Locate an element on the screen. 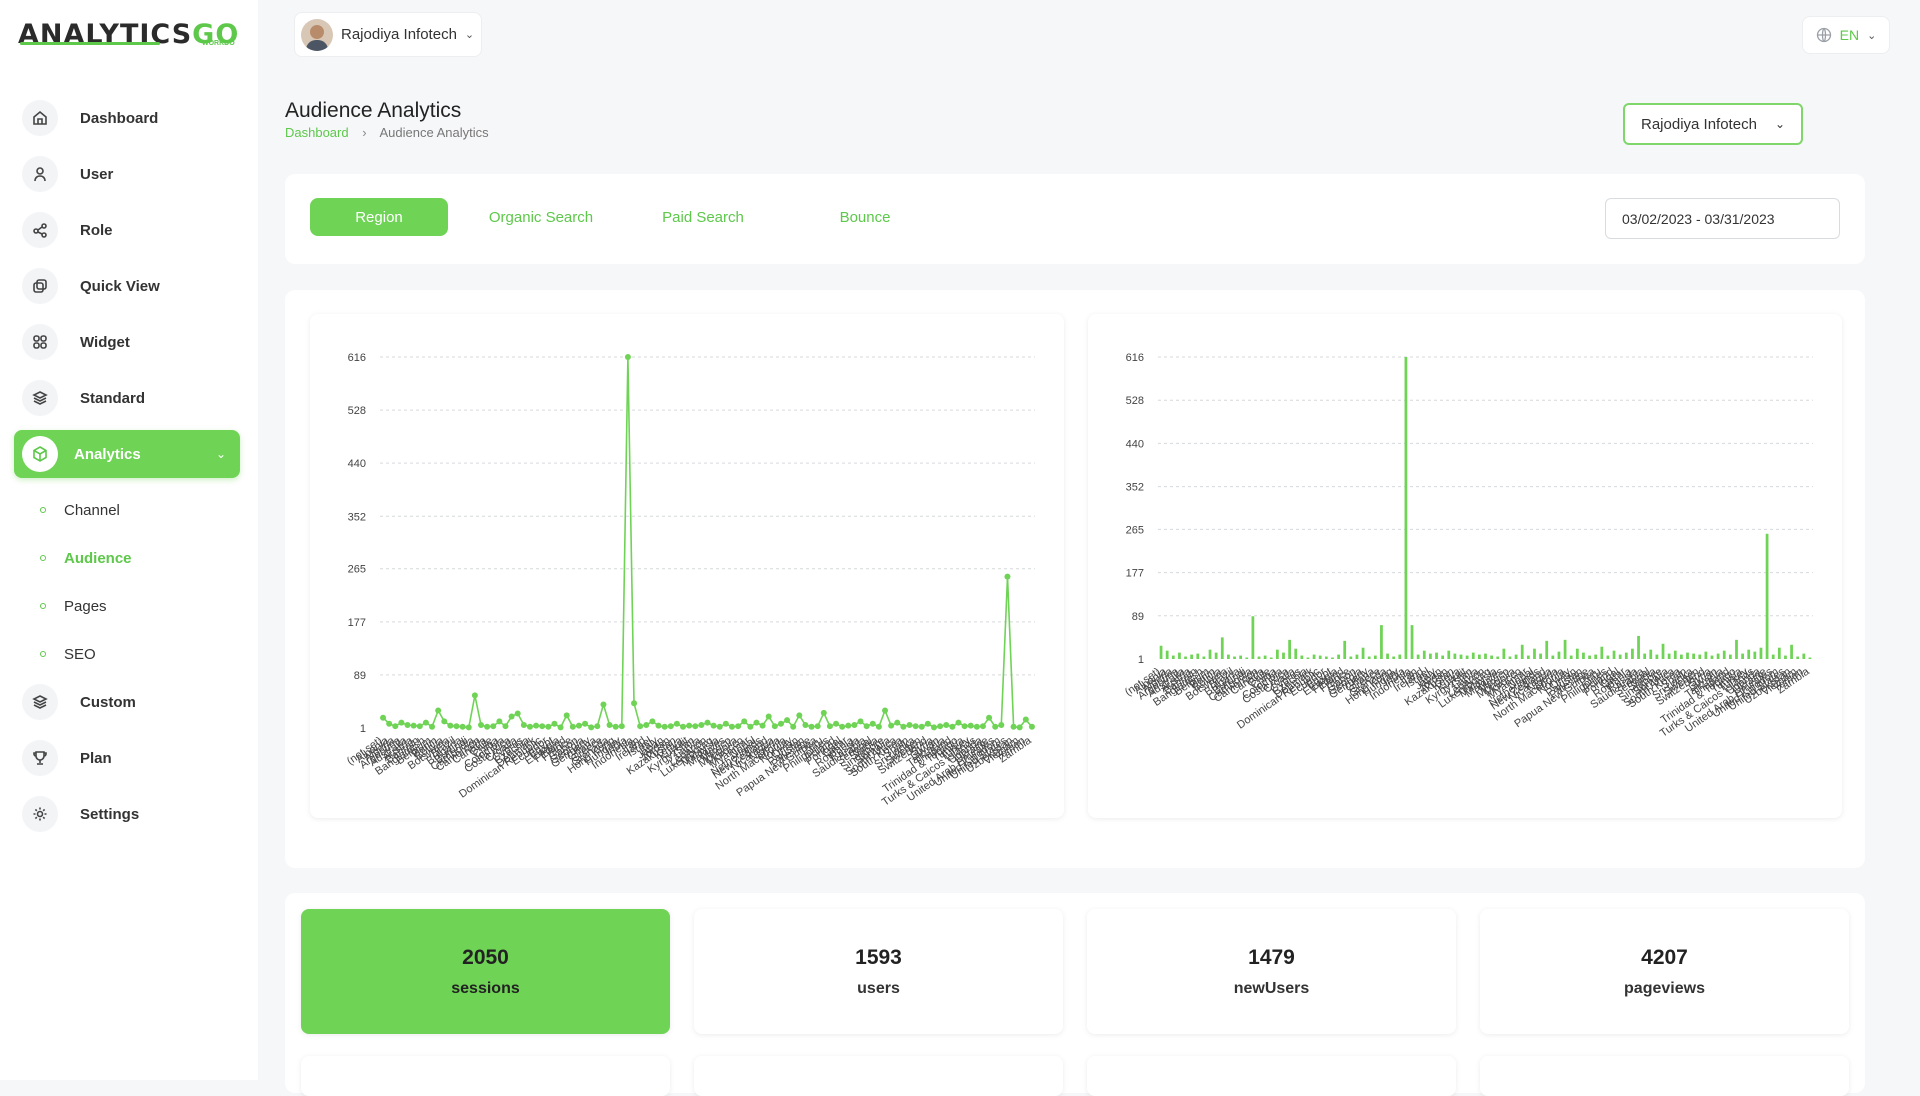 The image size is (1920, 1096). data-point-morocco is located at coordinates (744, 721).